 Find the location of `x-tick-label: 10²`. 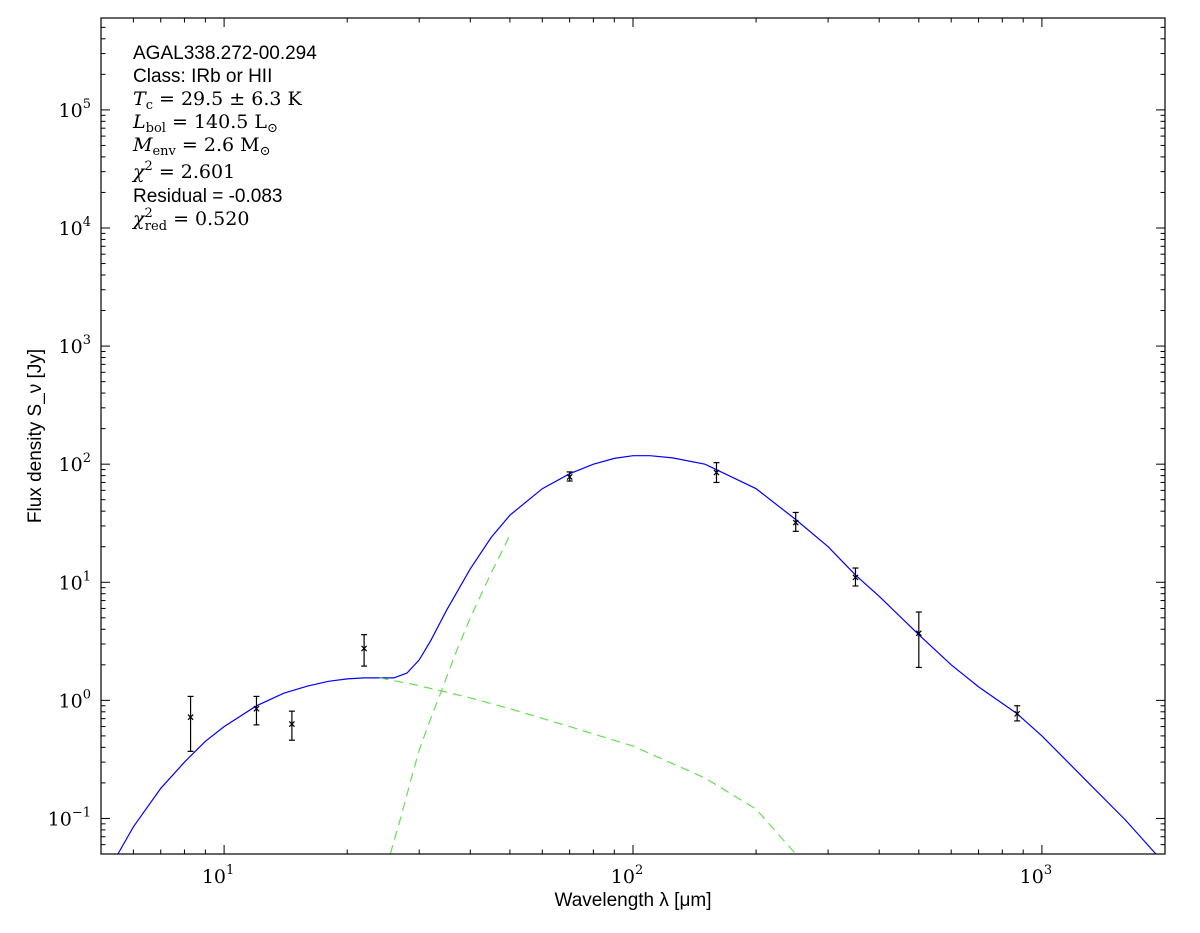

x-tick-label: 10² is located at coordinates (627, 875).